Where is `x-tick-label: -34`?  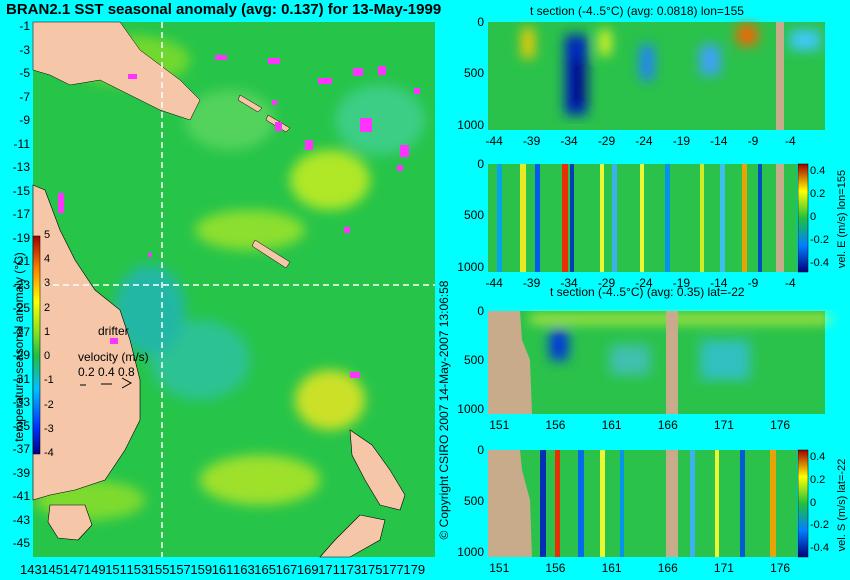 x-tick-label: -34 is located at coordinates (569, 283).